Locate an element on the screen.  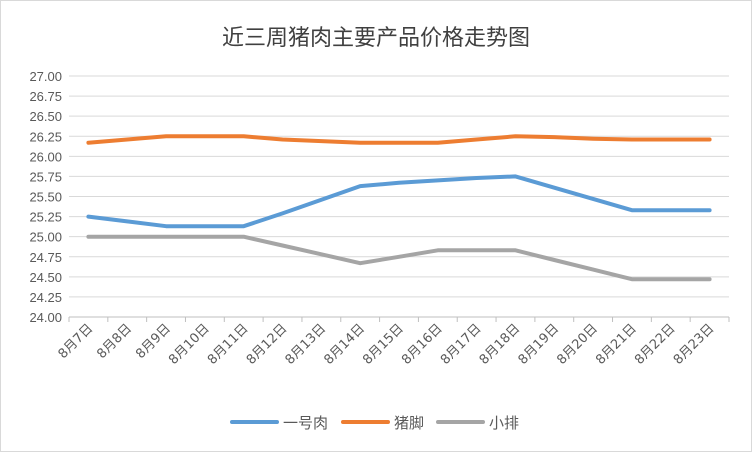
y-tick-label: 25.75 is located at coordinates (45, 176).